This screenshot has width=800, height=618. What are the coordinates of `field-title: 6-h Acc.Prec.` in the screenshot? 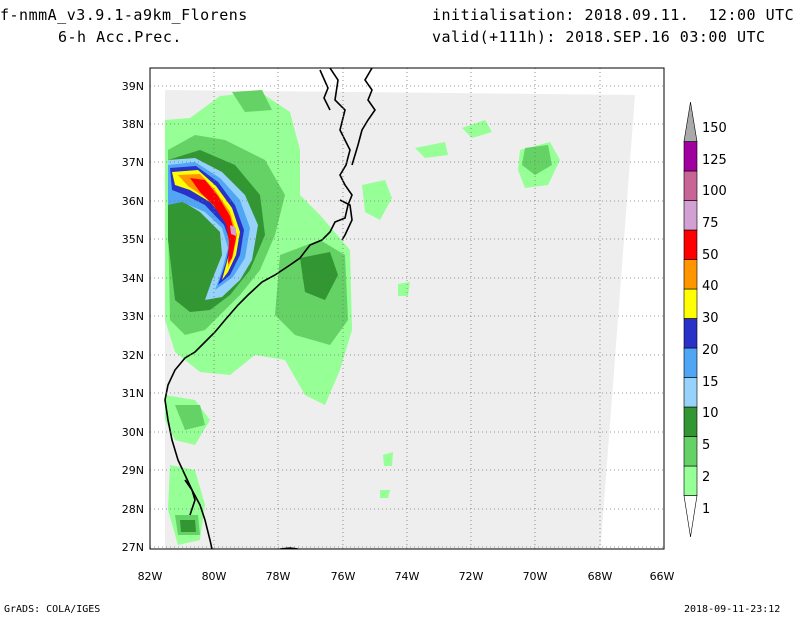 It's located at (120, 37).